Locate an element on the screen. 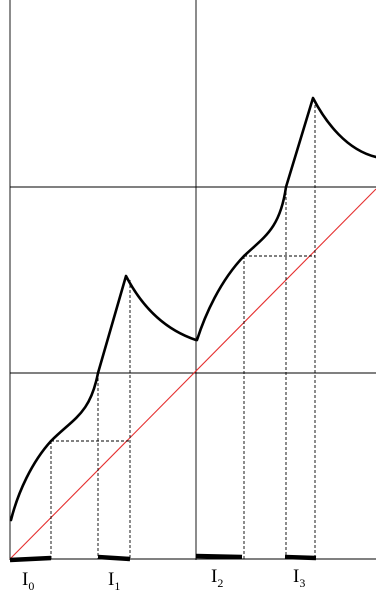  interval-label-i1-base: I is located at coordinates (111, 579).